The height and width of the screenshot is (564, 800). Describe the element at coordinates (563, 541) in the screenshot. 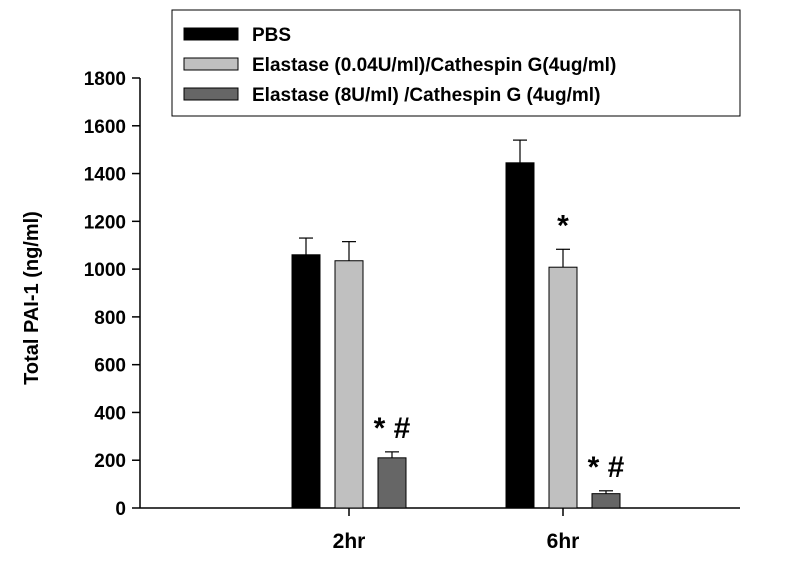

I see `x-tick-label: 6hr` at that location.